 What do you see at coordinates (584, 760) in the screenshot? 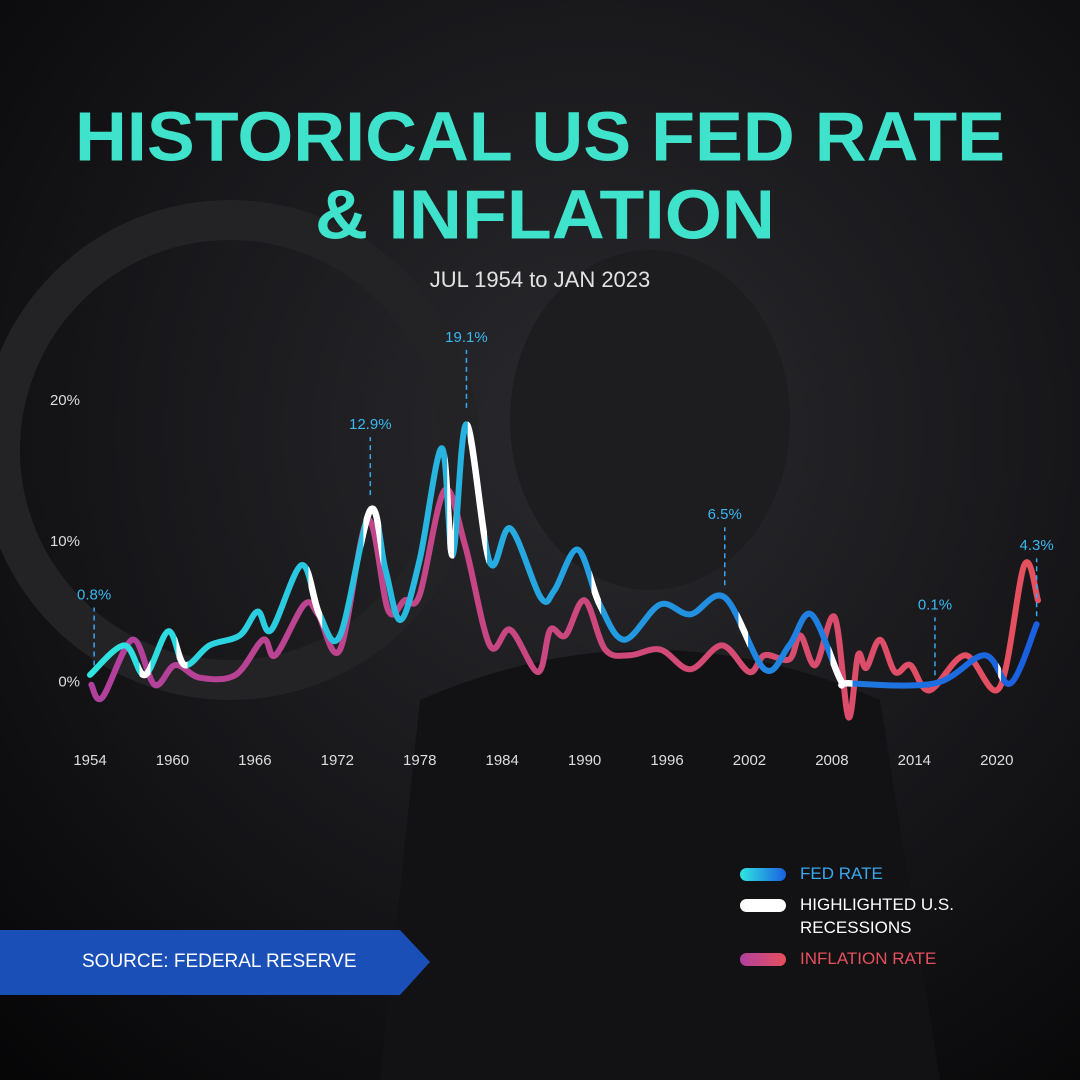
I see `x-tick-label: 1990` at bounding box center [584, 760].